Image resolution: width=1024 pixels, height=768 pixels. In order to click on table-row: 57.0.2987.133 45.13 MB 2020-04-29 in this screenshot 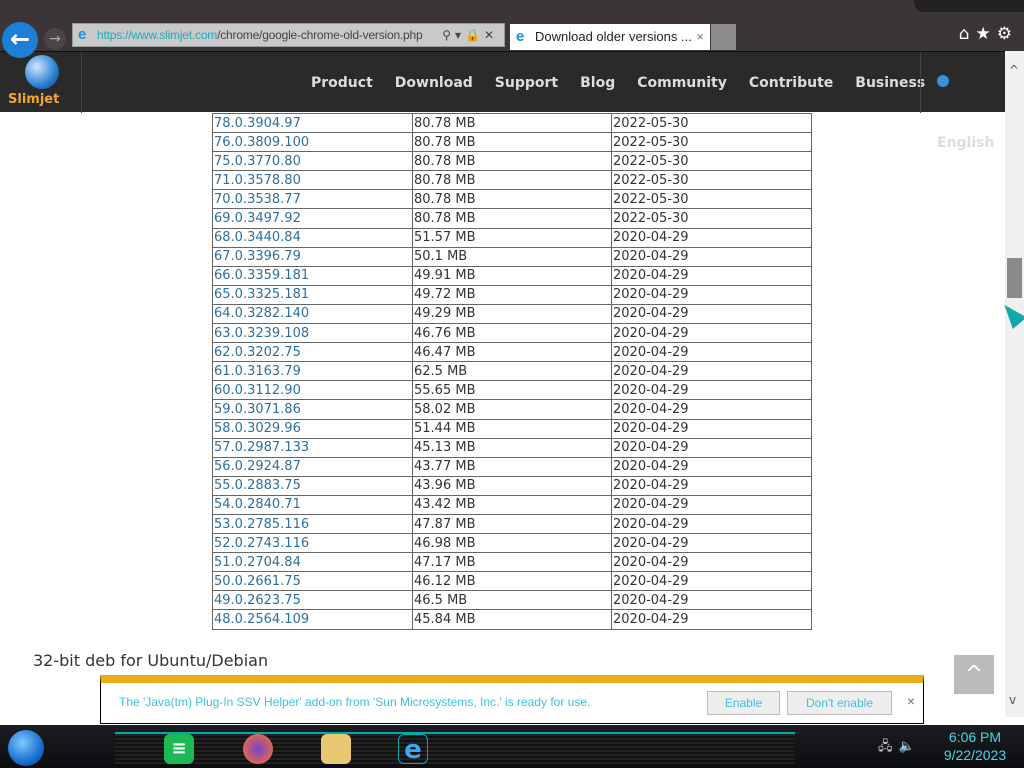, I will do `click(512, 447)`.